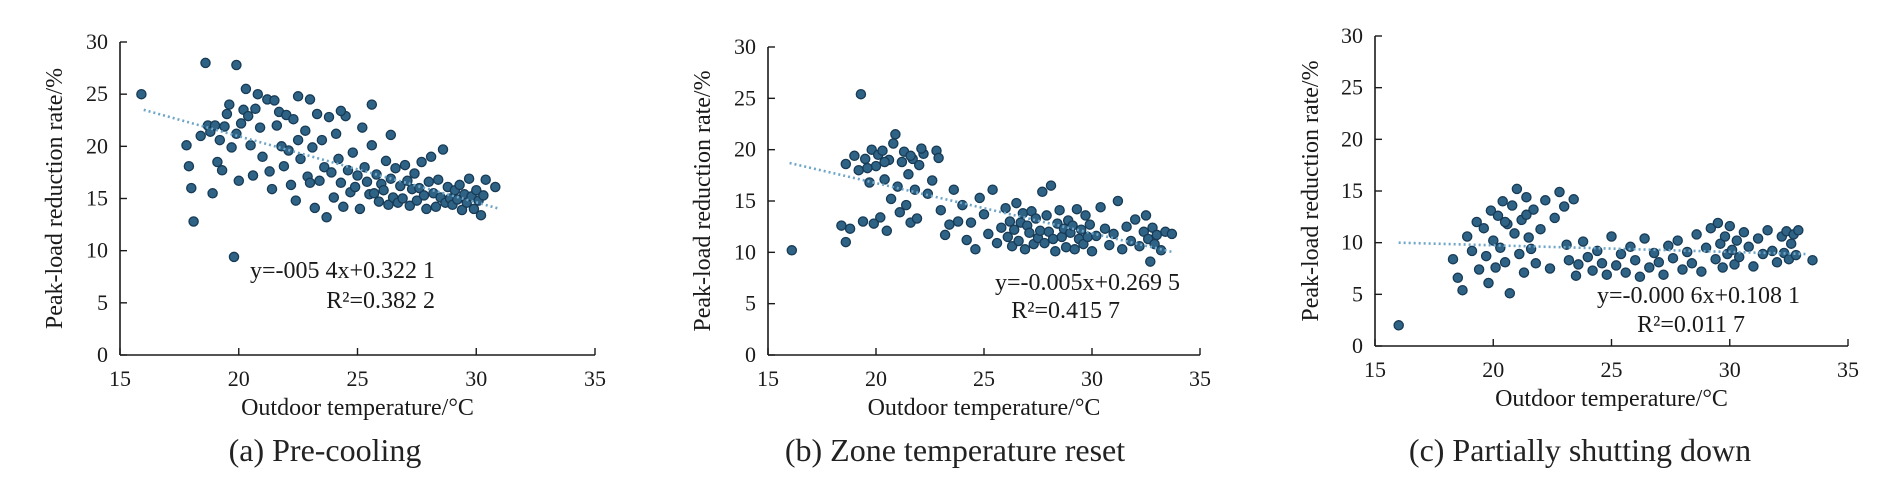 Image resolution: width=1893 pixels, height=487 pixels. What do you see at coordinates (476, 378) in the screenshot?
I see `x-tick-label: 30` at bounding box center [476, 378].